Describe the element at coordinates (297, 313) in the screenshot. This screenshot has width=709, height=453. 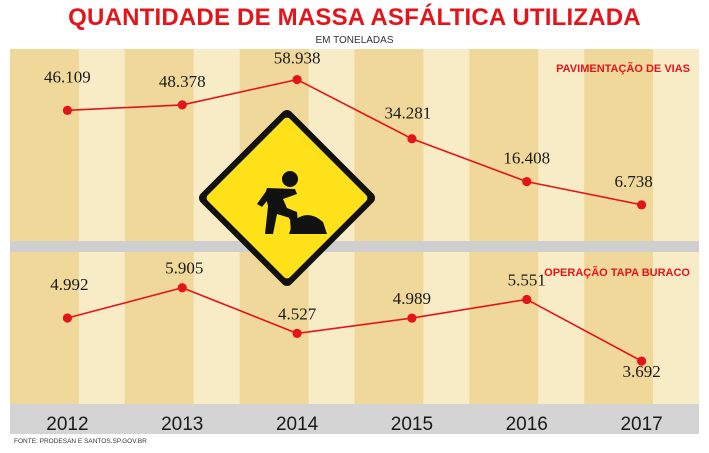
I see `data-label: 4.527` at that location.